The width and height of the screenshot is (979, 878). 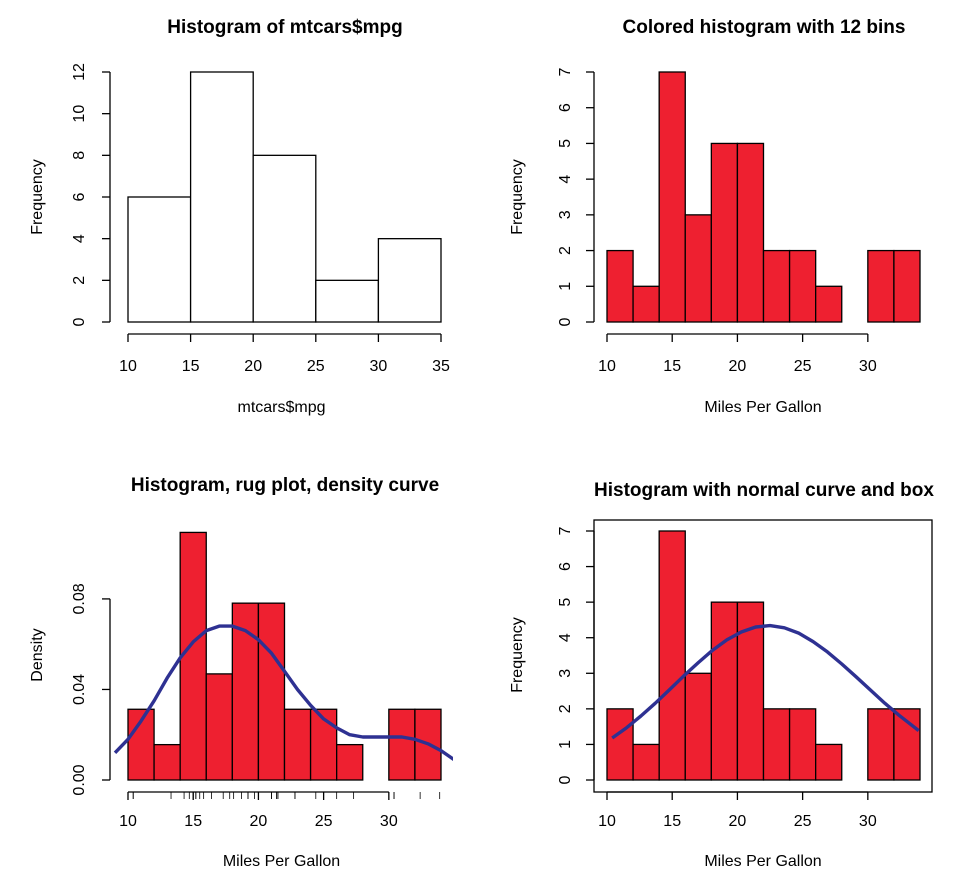 What do you see at coordinates (441, 366) in the screenshot?
I see `x-tick-label: 35` at bounding box center [441, 366].